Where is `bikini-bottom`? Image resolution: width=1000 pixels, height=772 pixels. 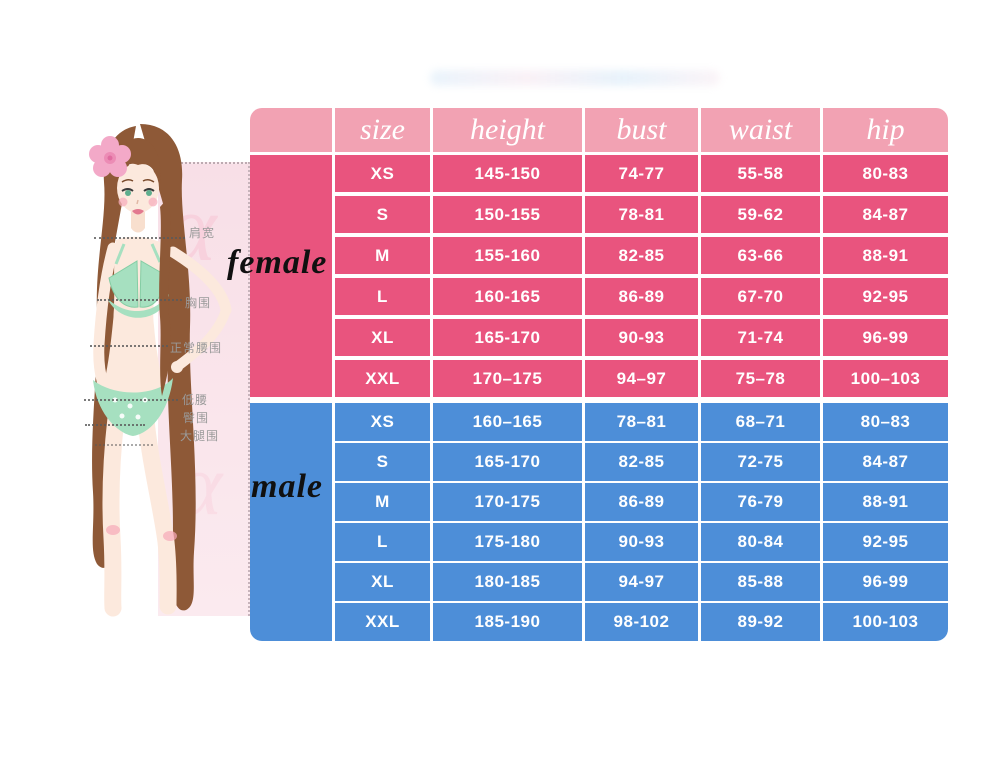
bikini-bottom is located at coordinates (133, 407).